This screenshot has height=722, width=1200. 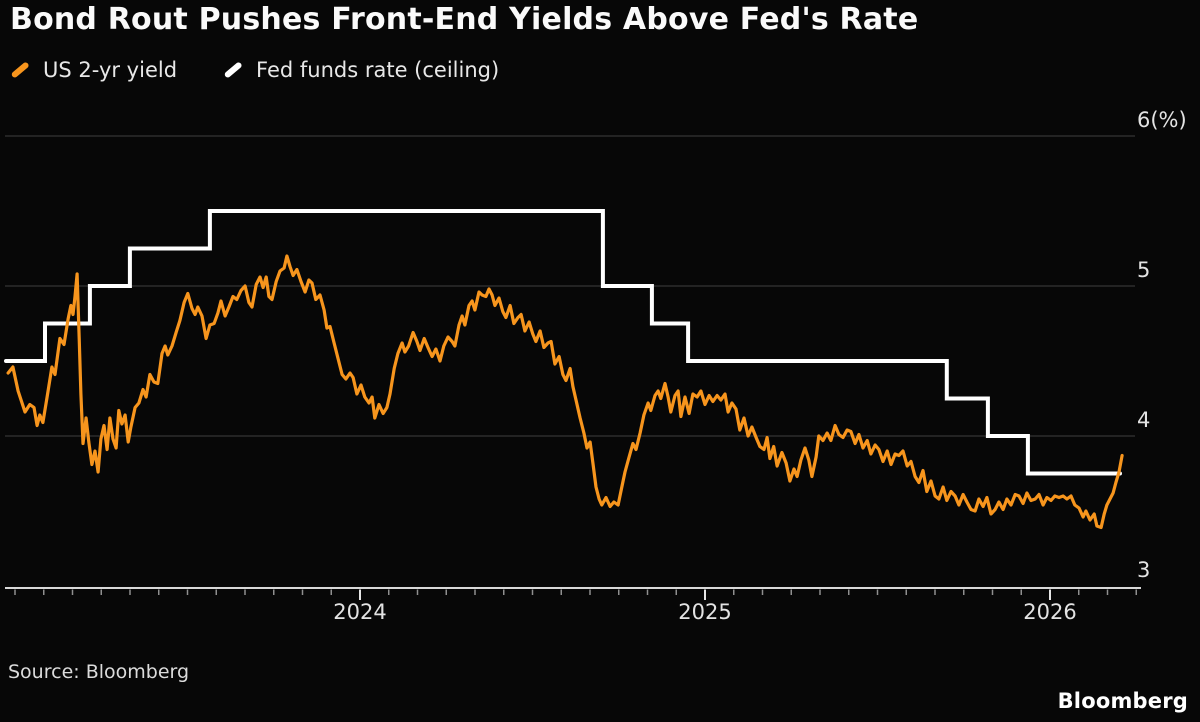 I want to click on legend-item-0: US 2-yr yield, so click(x=93, y=70).